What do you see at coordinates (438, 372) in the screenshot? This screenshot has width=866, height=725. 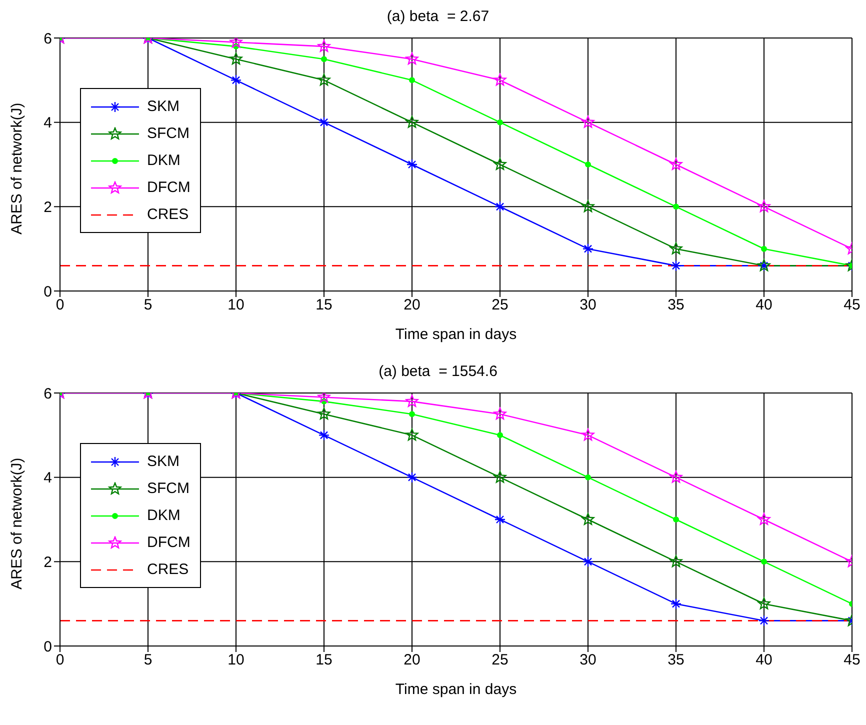 I see `chart-title: (a) beta = 1554.6` at bounding box center [438, 372].